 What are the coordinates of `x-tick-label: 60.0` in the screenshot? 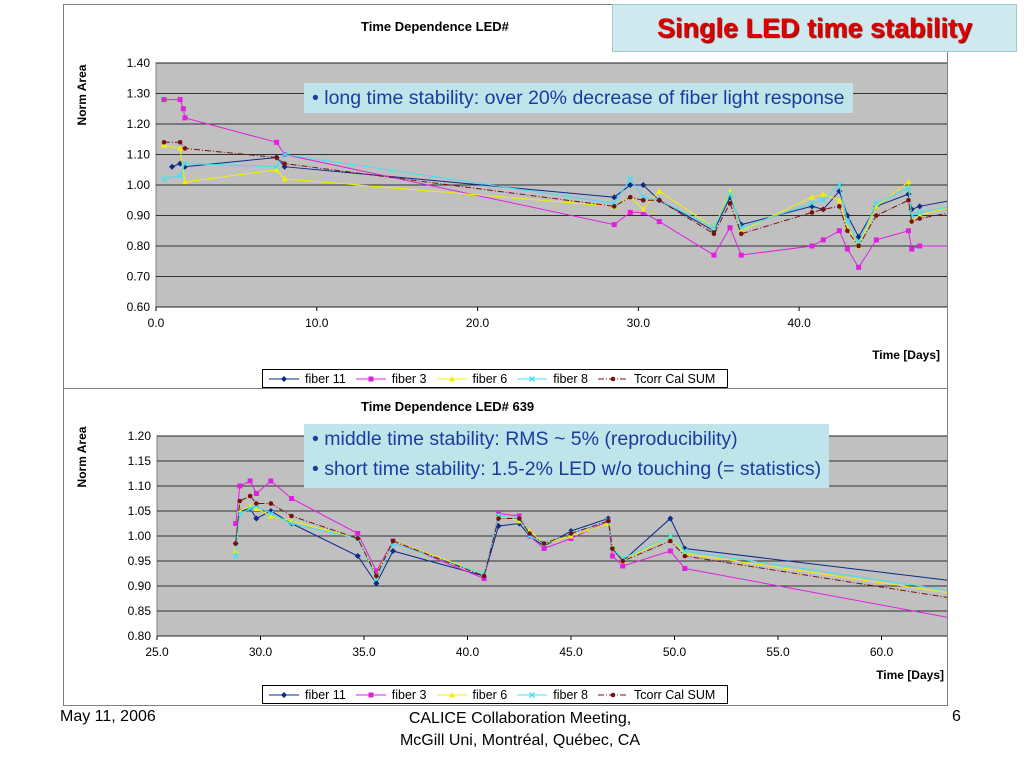 It's located at (882, 652).